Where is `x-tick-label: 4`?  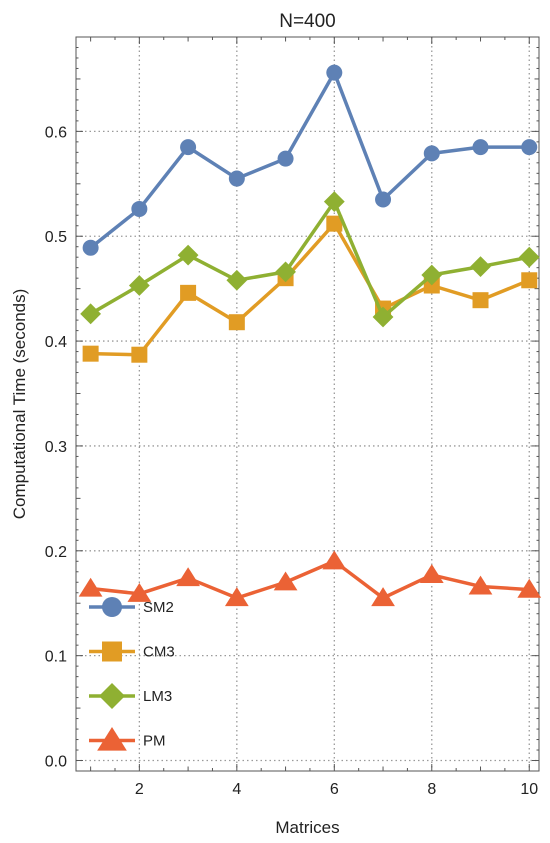
x-tick-label: 4 is located at coordinates (236, 789).